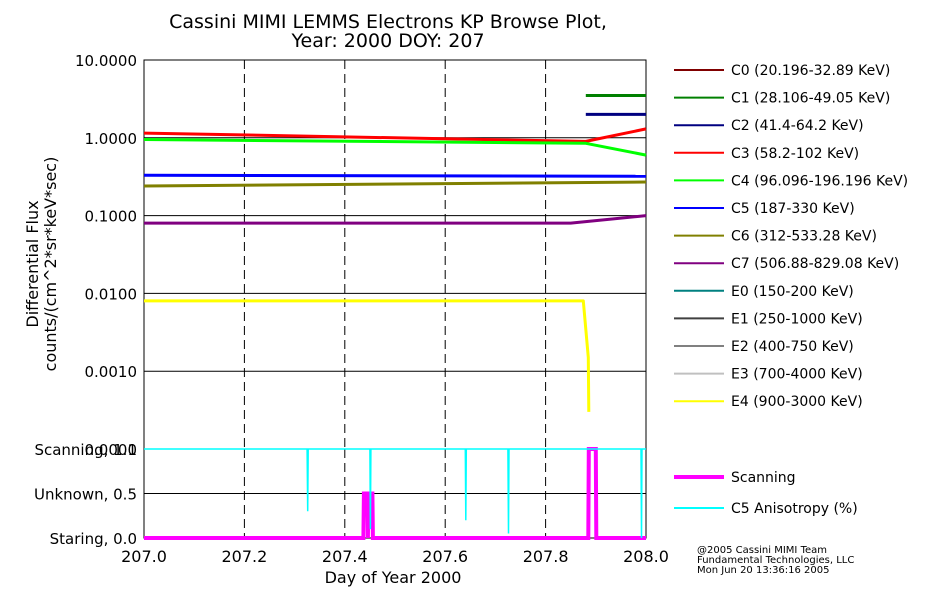  I want to click on legend-label-C1: C1 (28.106-49.05 KeV), so click(810, 99).